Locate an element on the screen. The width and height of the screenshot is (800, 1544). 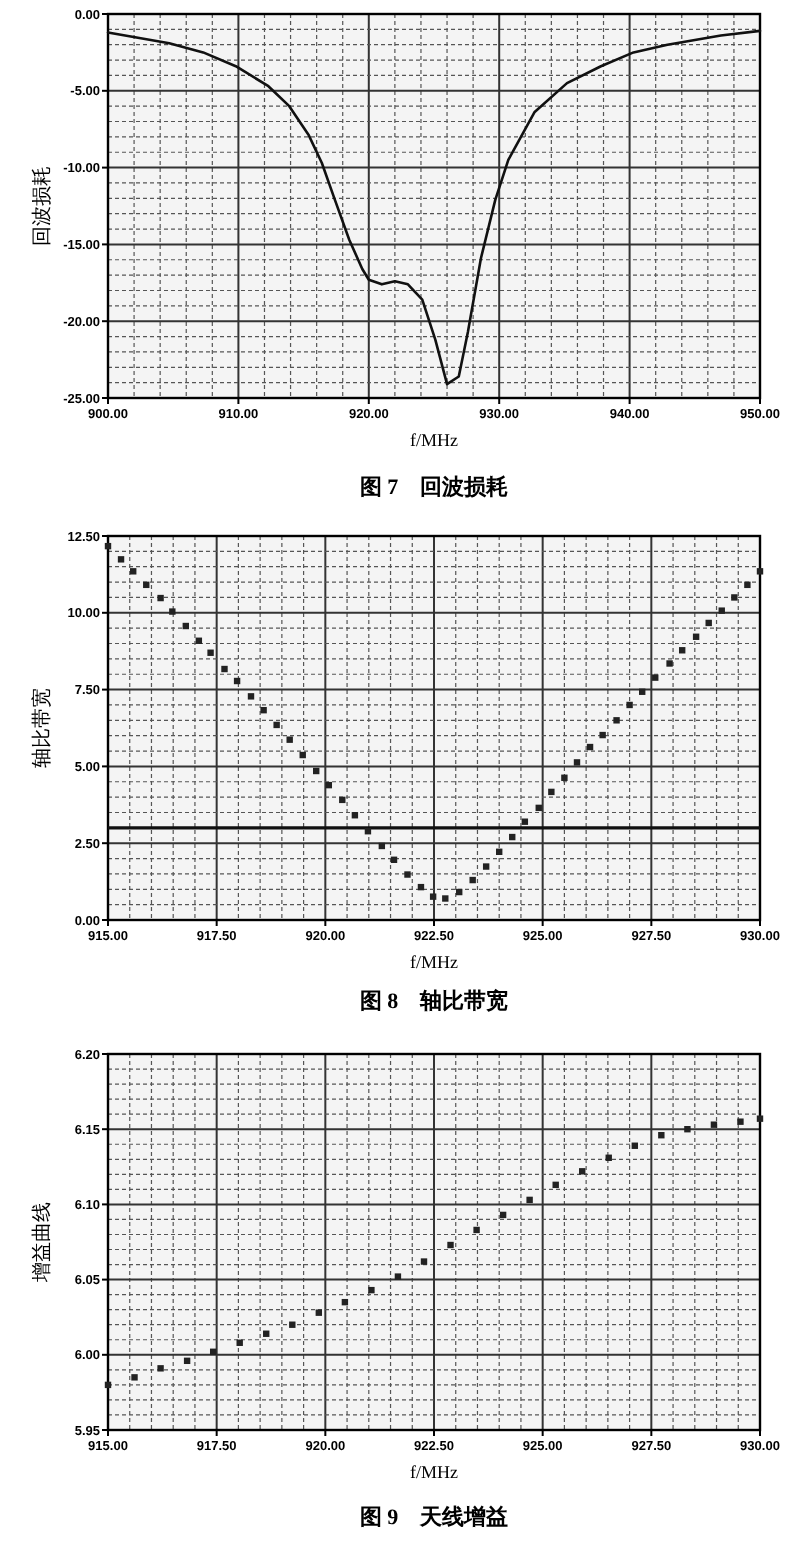
y-axis-title: 增益曲线 is located at coordinates (42, 1243).